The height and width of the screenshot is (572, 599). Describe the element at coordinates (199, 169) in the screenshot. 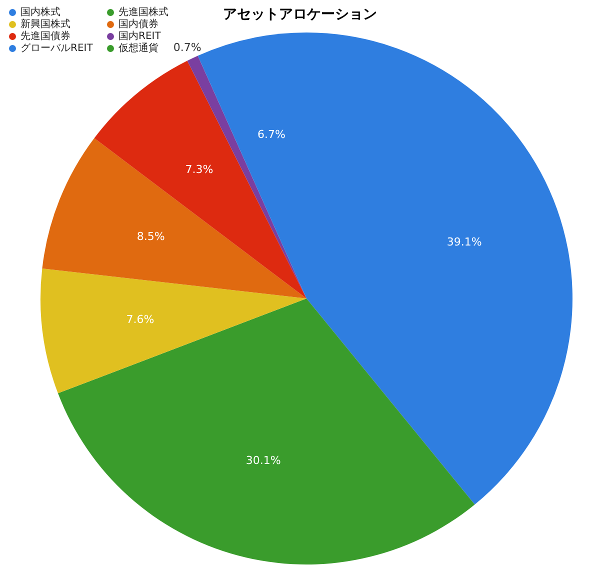

I see `data-label: 7.3%` at that location.